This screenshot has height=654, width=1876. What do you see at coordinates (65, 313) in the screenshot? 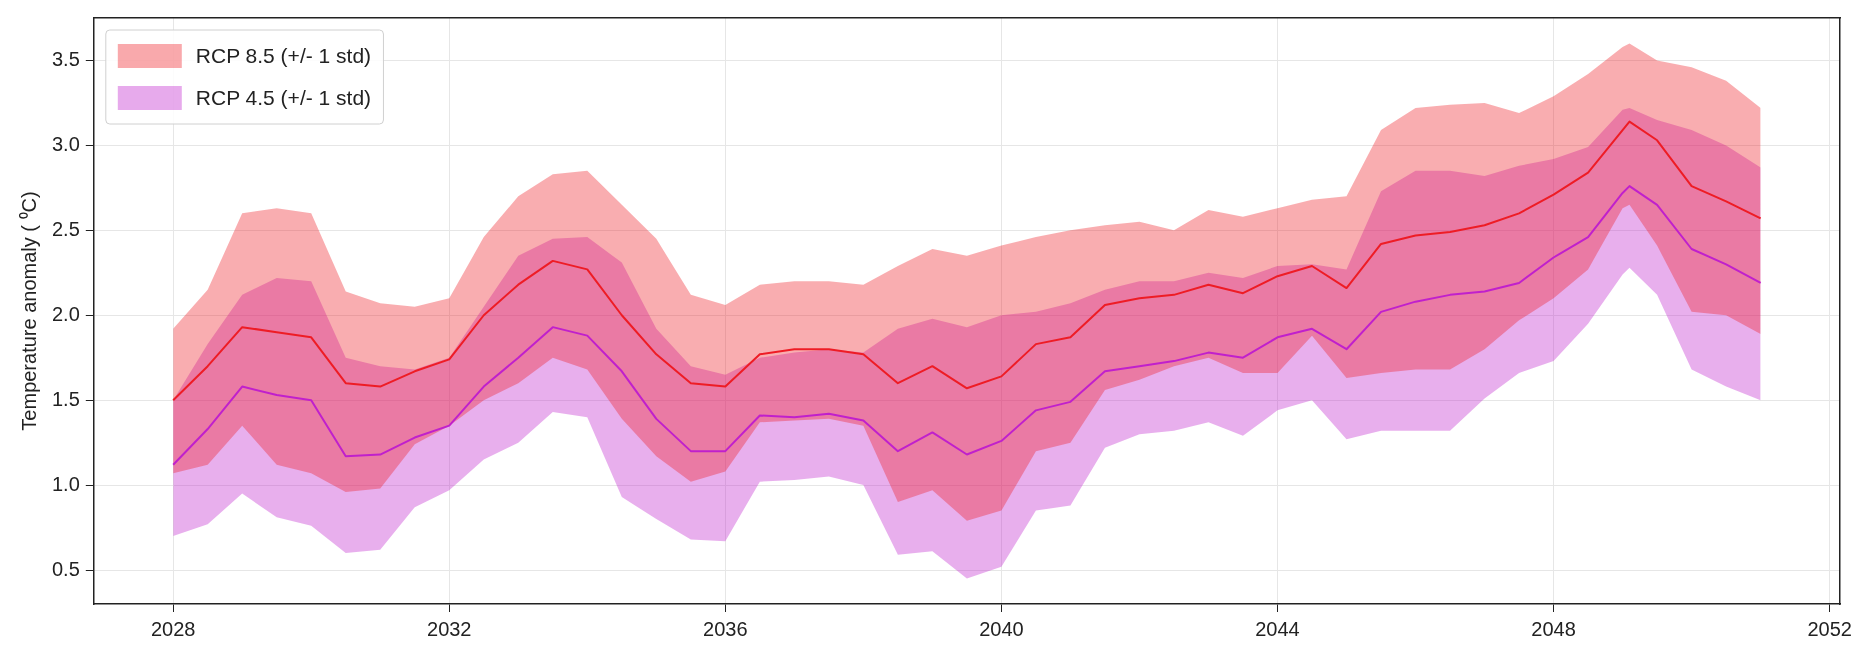
I see `y-tick-label: 2.0` at bounding box center [65, 313].